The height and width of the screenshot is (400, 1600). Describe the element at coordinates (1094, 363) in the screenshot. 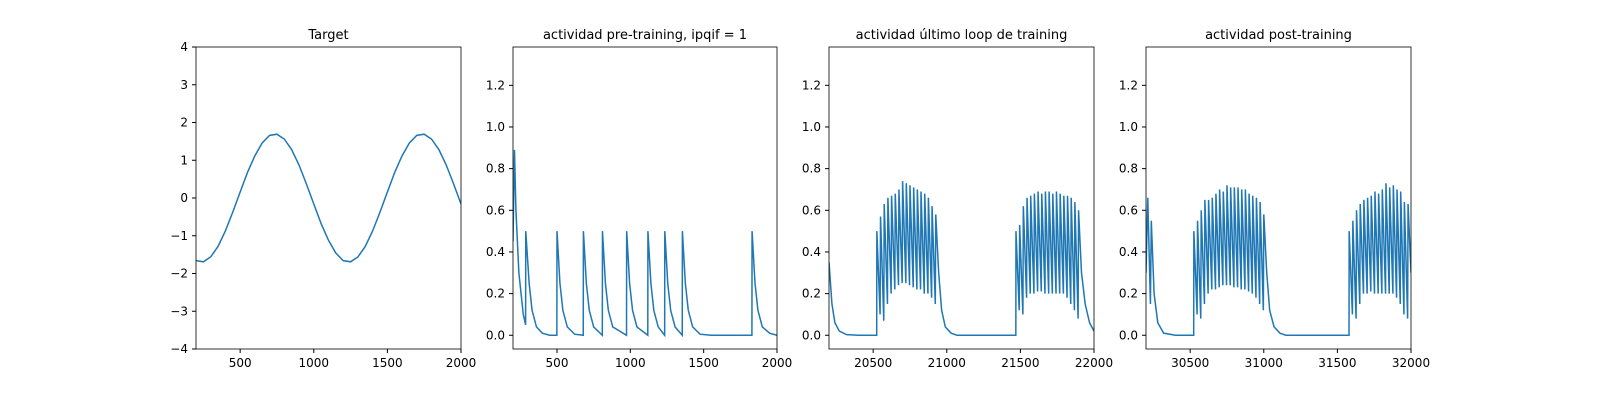

I see `x-tick-label: 22000` at that location.